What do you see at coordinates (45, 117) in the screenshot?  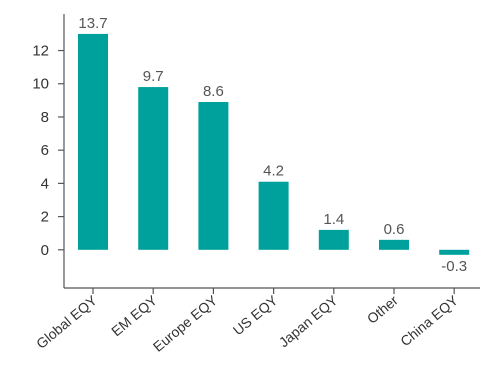 I see `y-tick-label: 8` at bounding box center [45, 117].